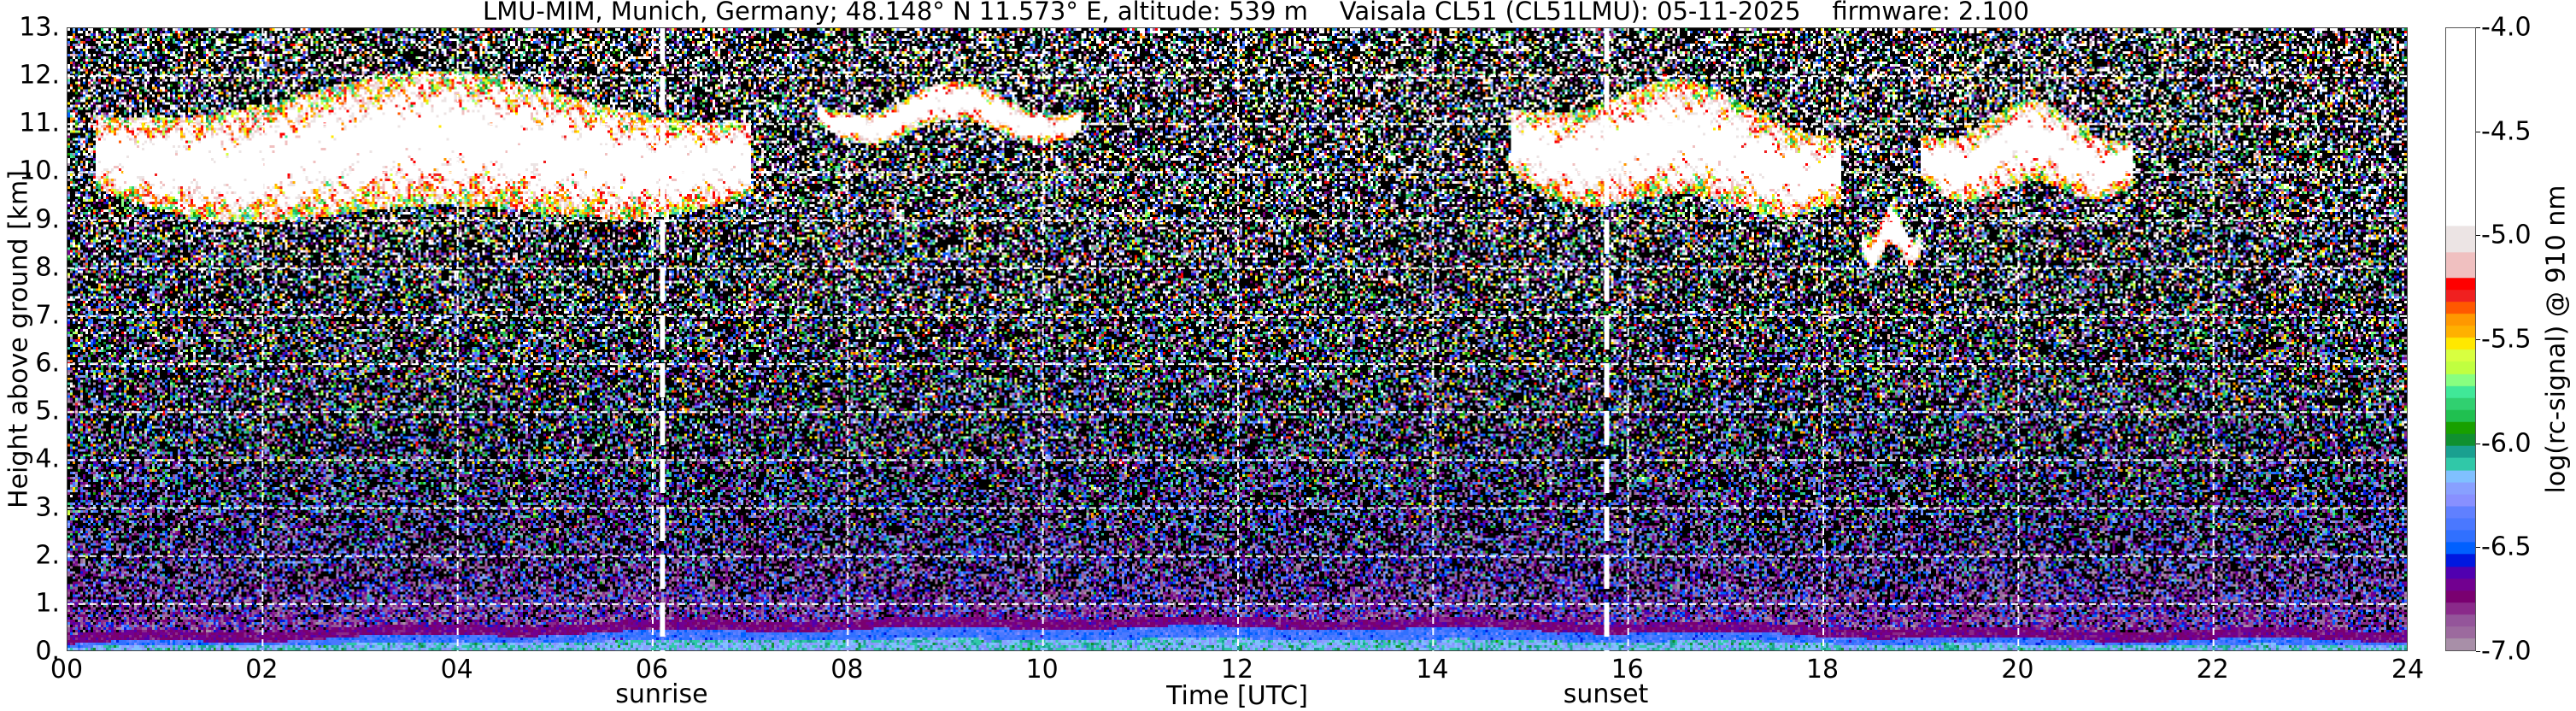 This screenshot has width=2576, height=711. I want to click on y-tick-label: 6., so click(47, 363).